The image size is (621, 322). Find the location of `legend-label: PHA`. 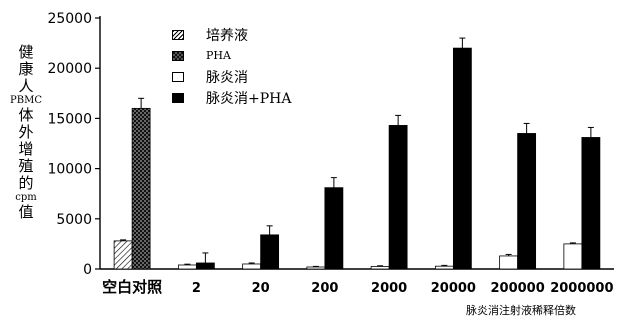

legend-label: PHA is located at coordinates (218, 55).